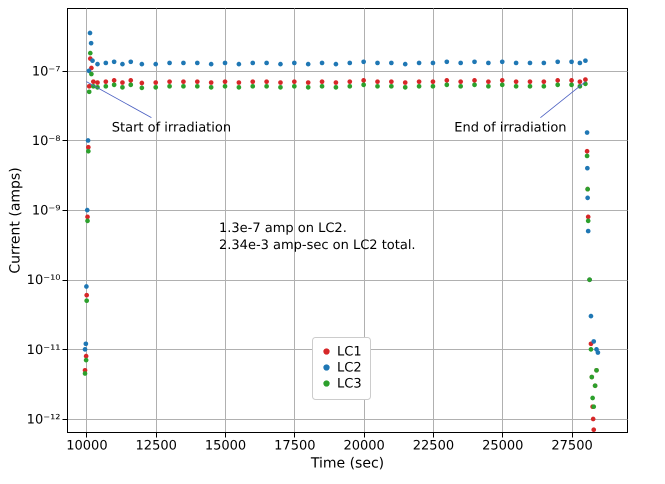 The height and width of the screenshot is (484, 665). What do you see at coordinates (572, 446) in the screenshot?
I see `x-tick-label: 27500` at bounding box center [572, 446].